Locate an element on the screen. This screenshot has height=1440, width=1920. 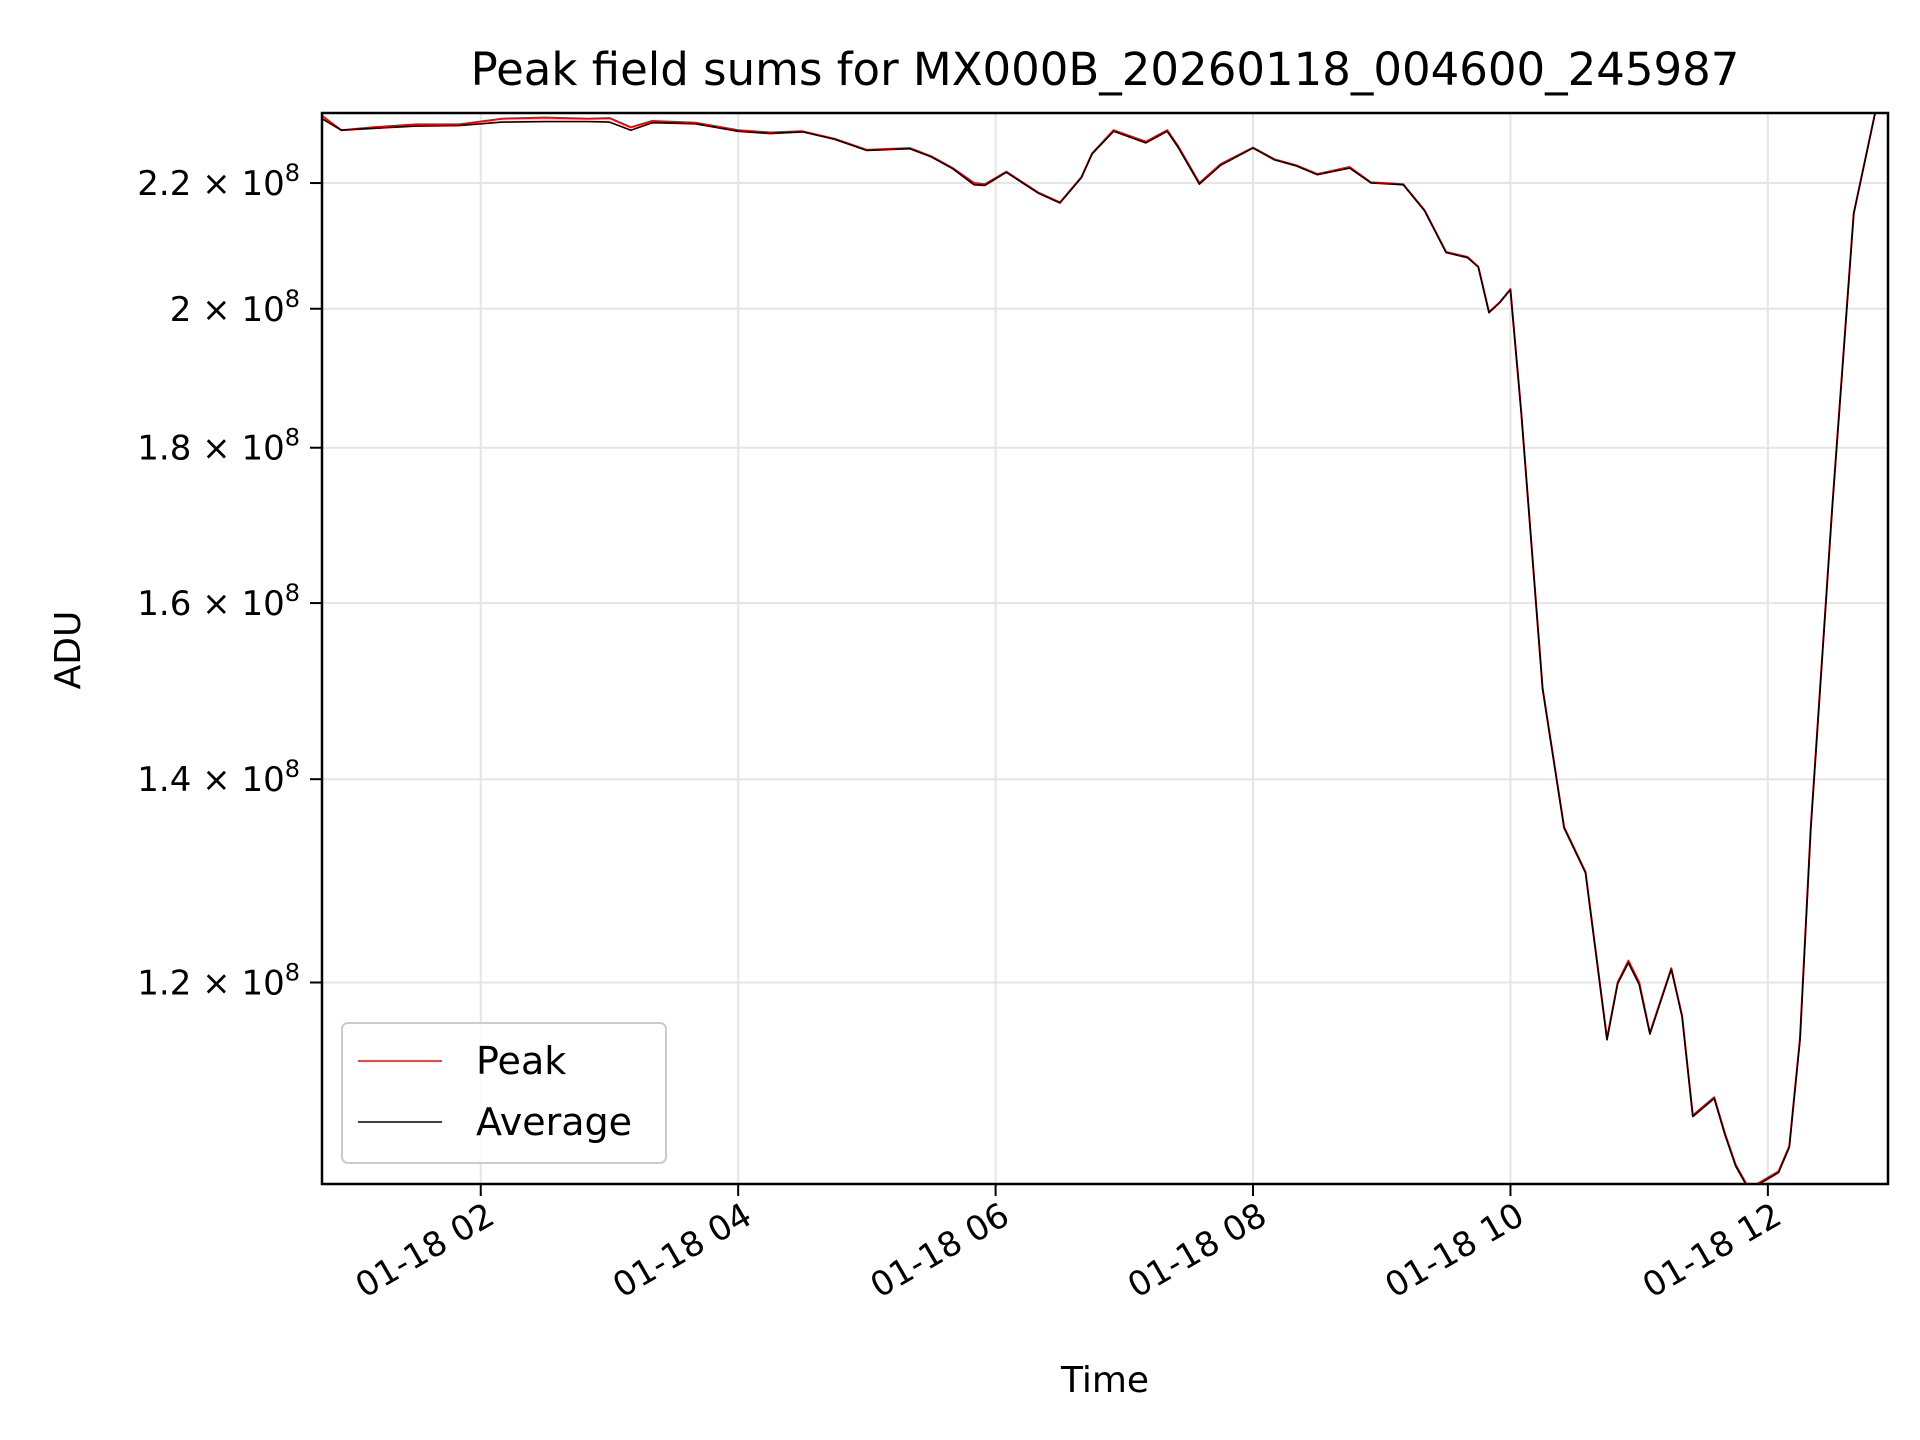
y-tick-label: 1.2 × 108 is located at coordinates (218, 981).